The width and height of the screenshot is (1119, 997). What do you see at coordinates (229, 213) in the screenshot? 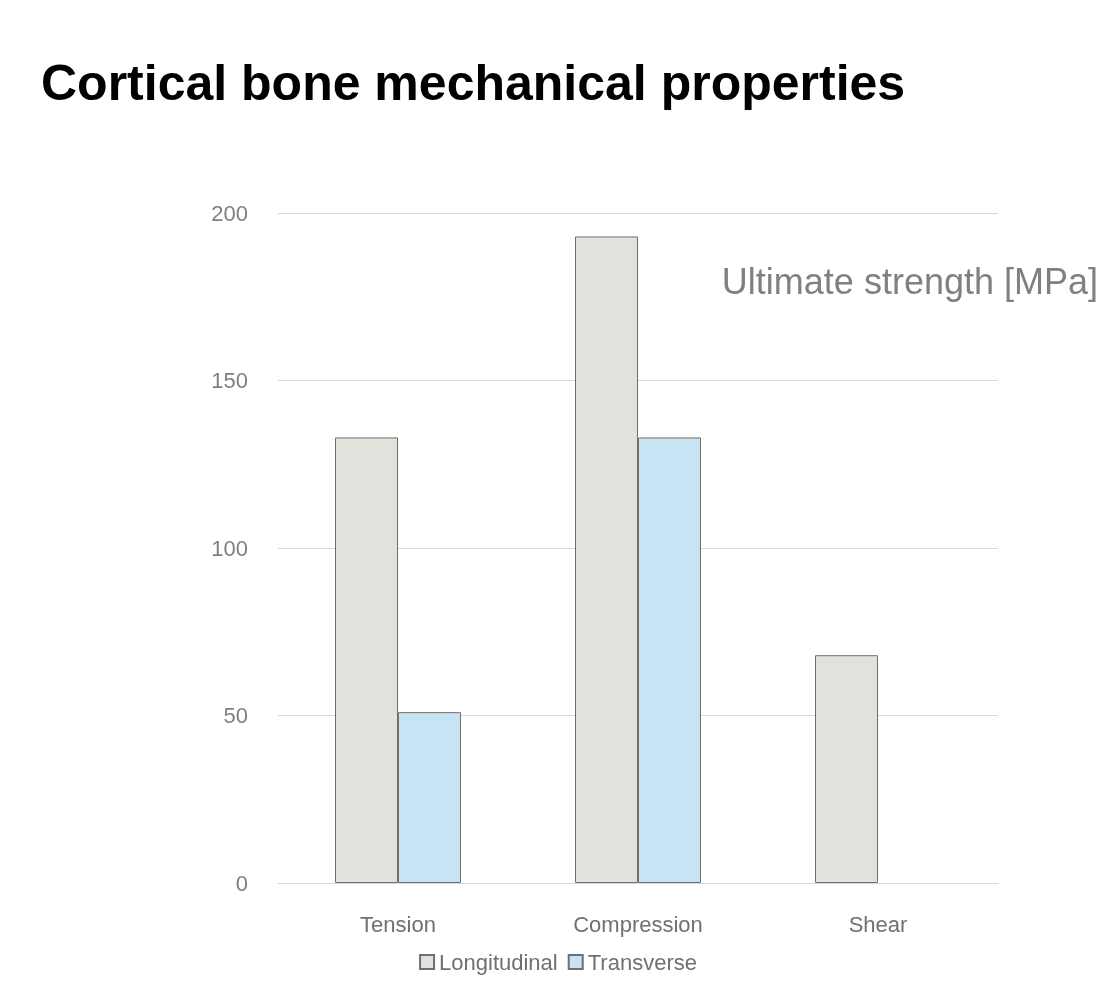
I see `y-tick-label: 200` at bounding box center [229, 213].